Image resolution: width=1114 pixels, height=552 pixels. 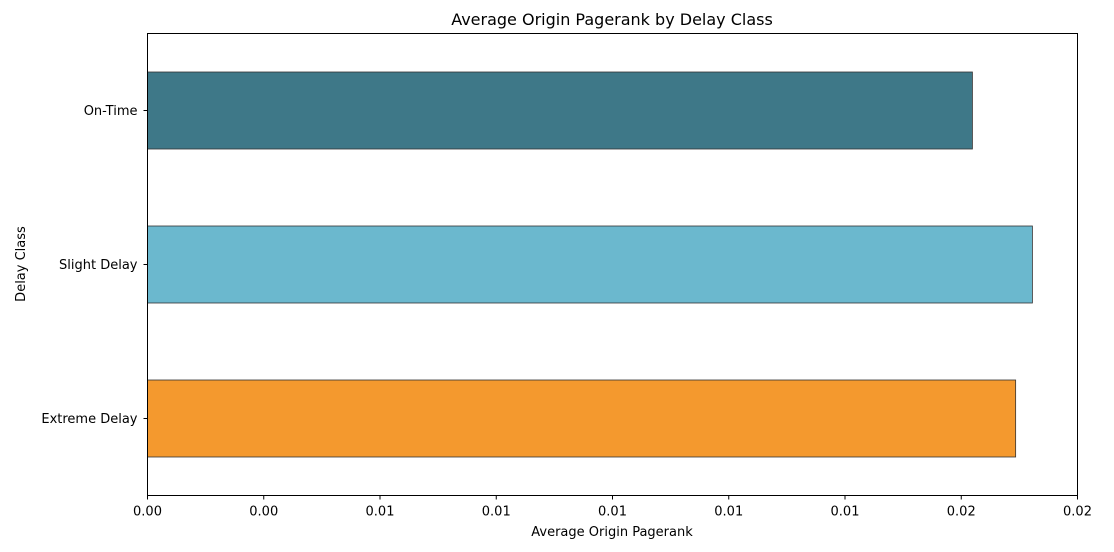 I want to click on bar-on-time, so click(x=560, y=110).